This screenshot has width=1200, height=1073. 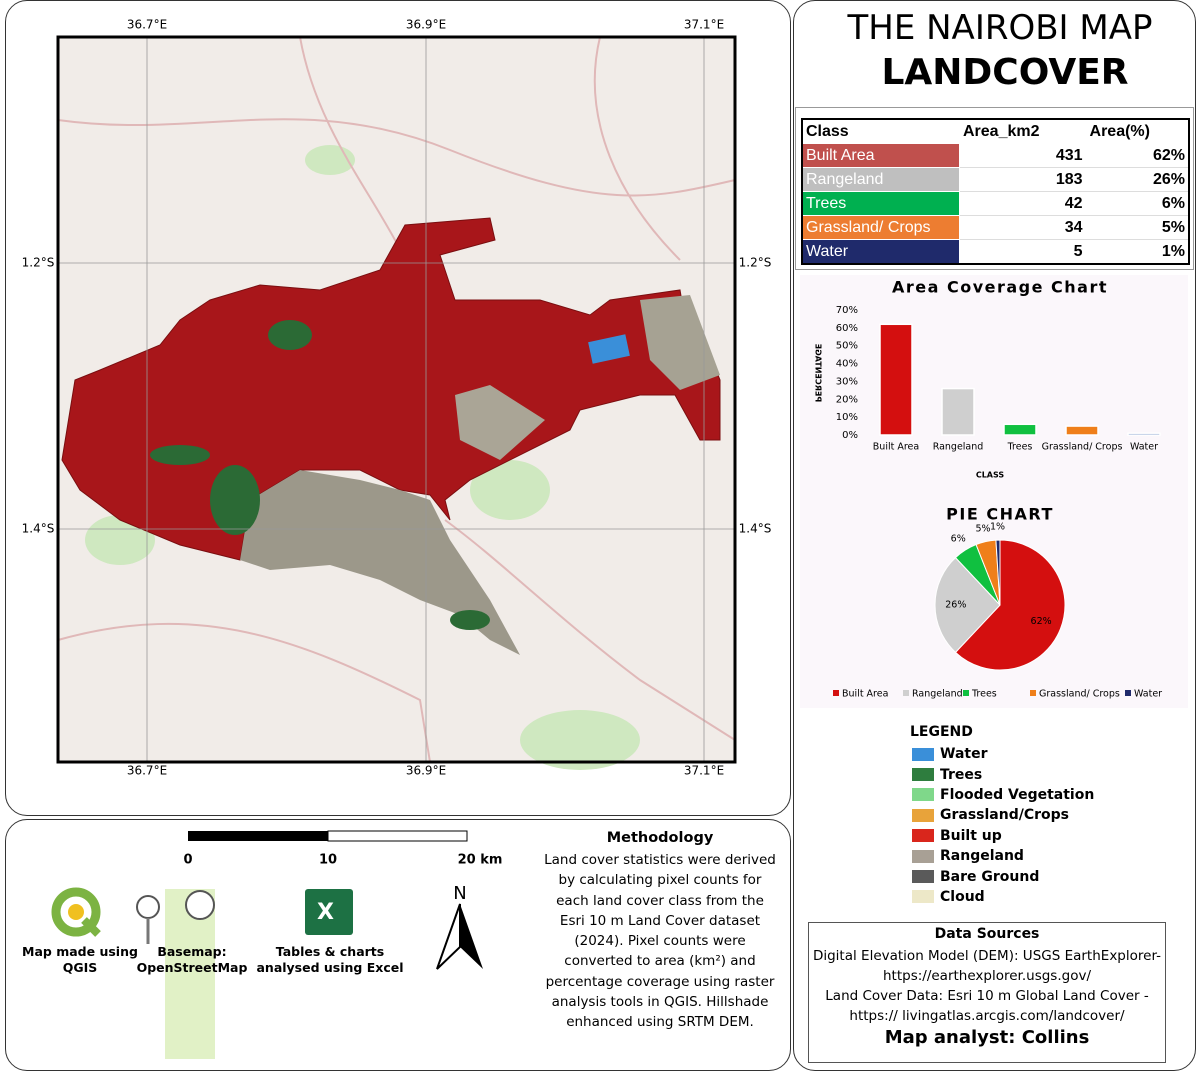 I want to click on legend-item: Bare Ground, so click(x=1003, y=876).